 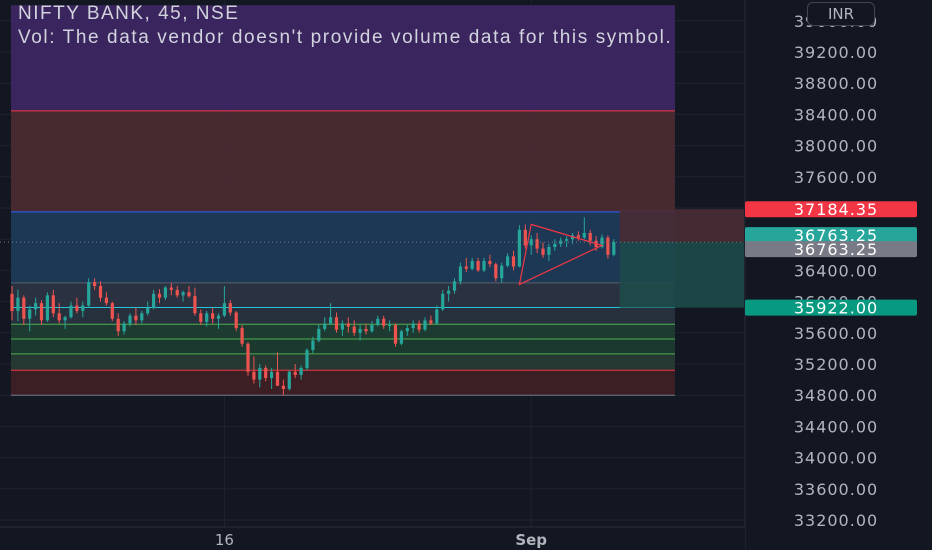 What do you see at coordinates (836, 52) in the screenshot?
I see `price-tick-label: 39200.00` at bounding box center [836, 52].